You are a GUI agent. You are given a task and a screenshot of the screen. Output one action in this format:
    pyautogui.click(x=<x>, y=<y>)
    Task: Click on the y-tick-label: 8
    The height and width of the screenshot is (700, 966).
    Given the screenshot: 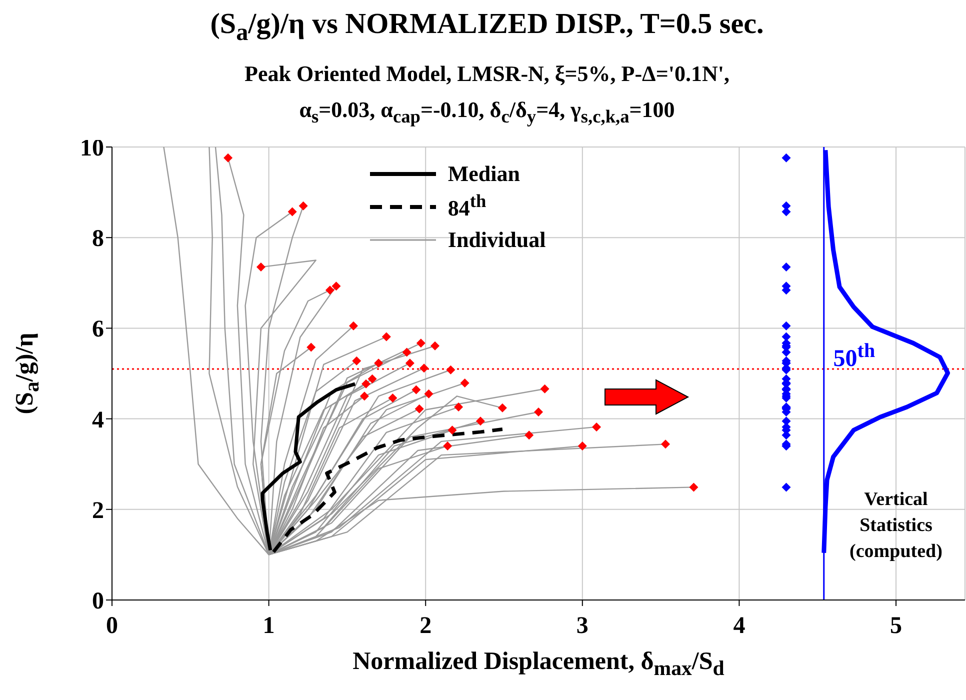 What is the action you would take?
    pyautogui.click(x=98, y=239)
    